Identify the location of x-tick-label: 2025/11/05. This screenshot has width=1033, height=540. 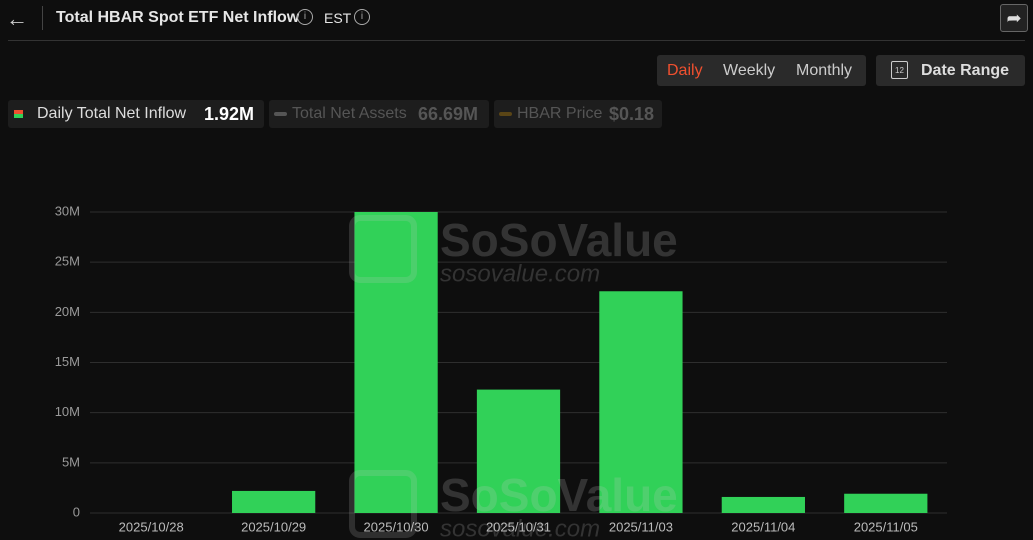
(886, 526).